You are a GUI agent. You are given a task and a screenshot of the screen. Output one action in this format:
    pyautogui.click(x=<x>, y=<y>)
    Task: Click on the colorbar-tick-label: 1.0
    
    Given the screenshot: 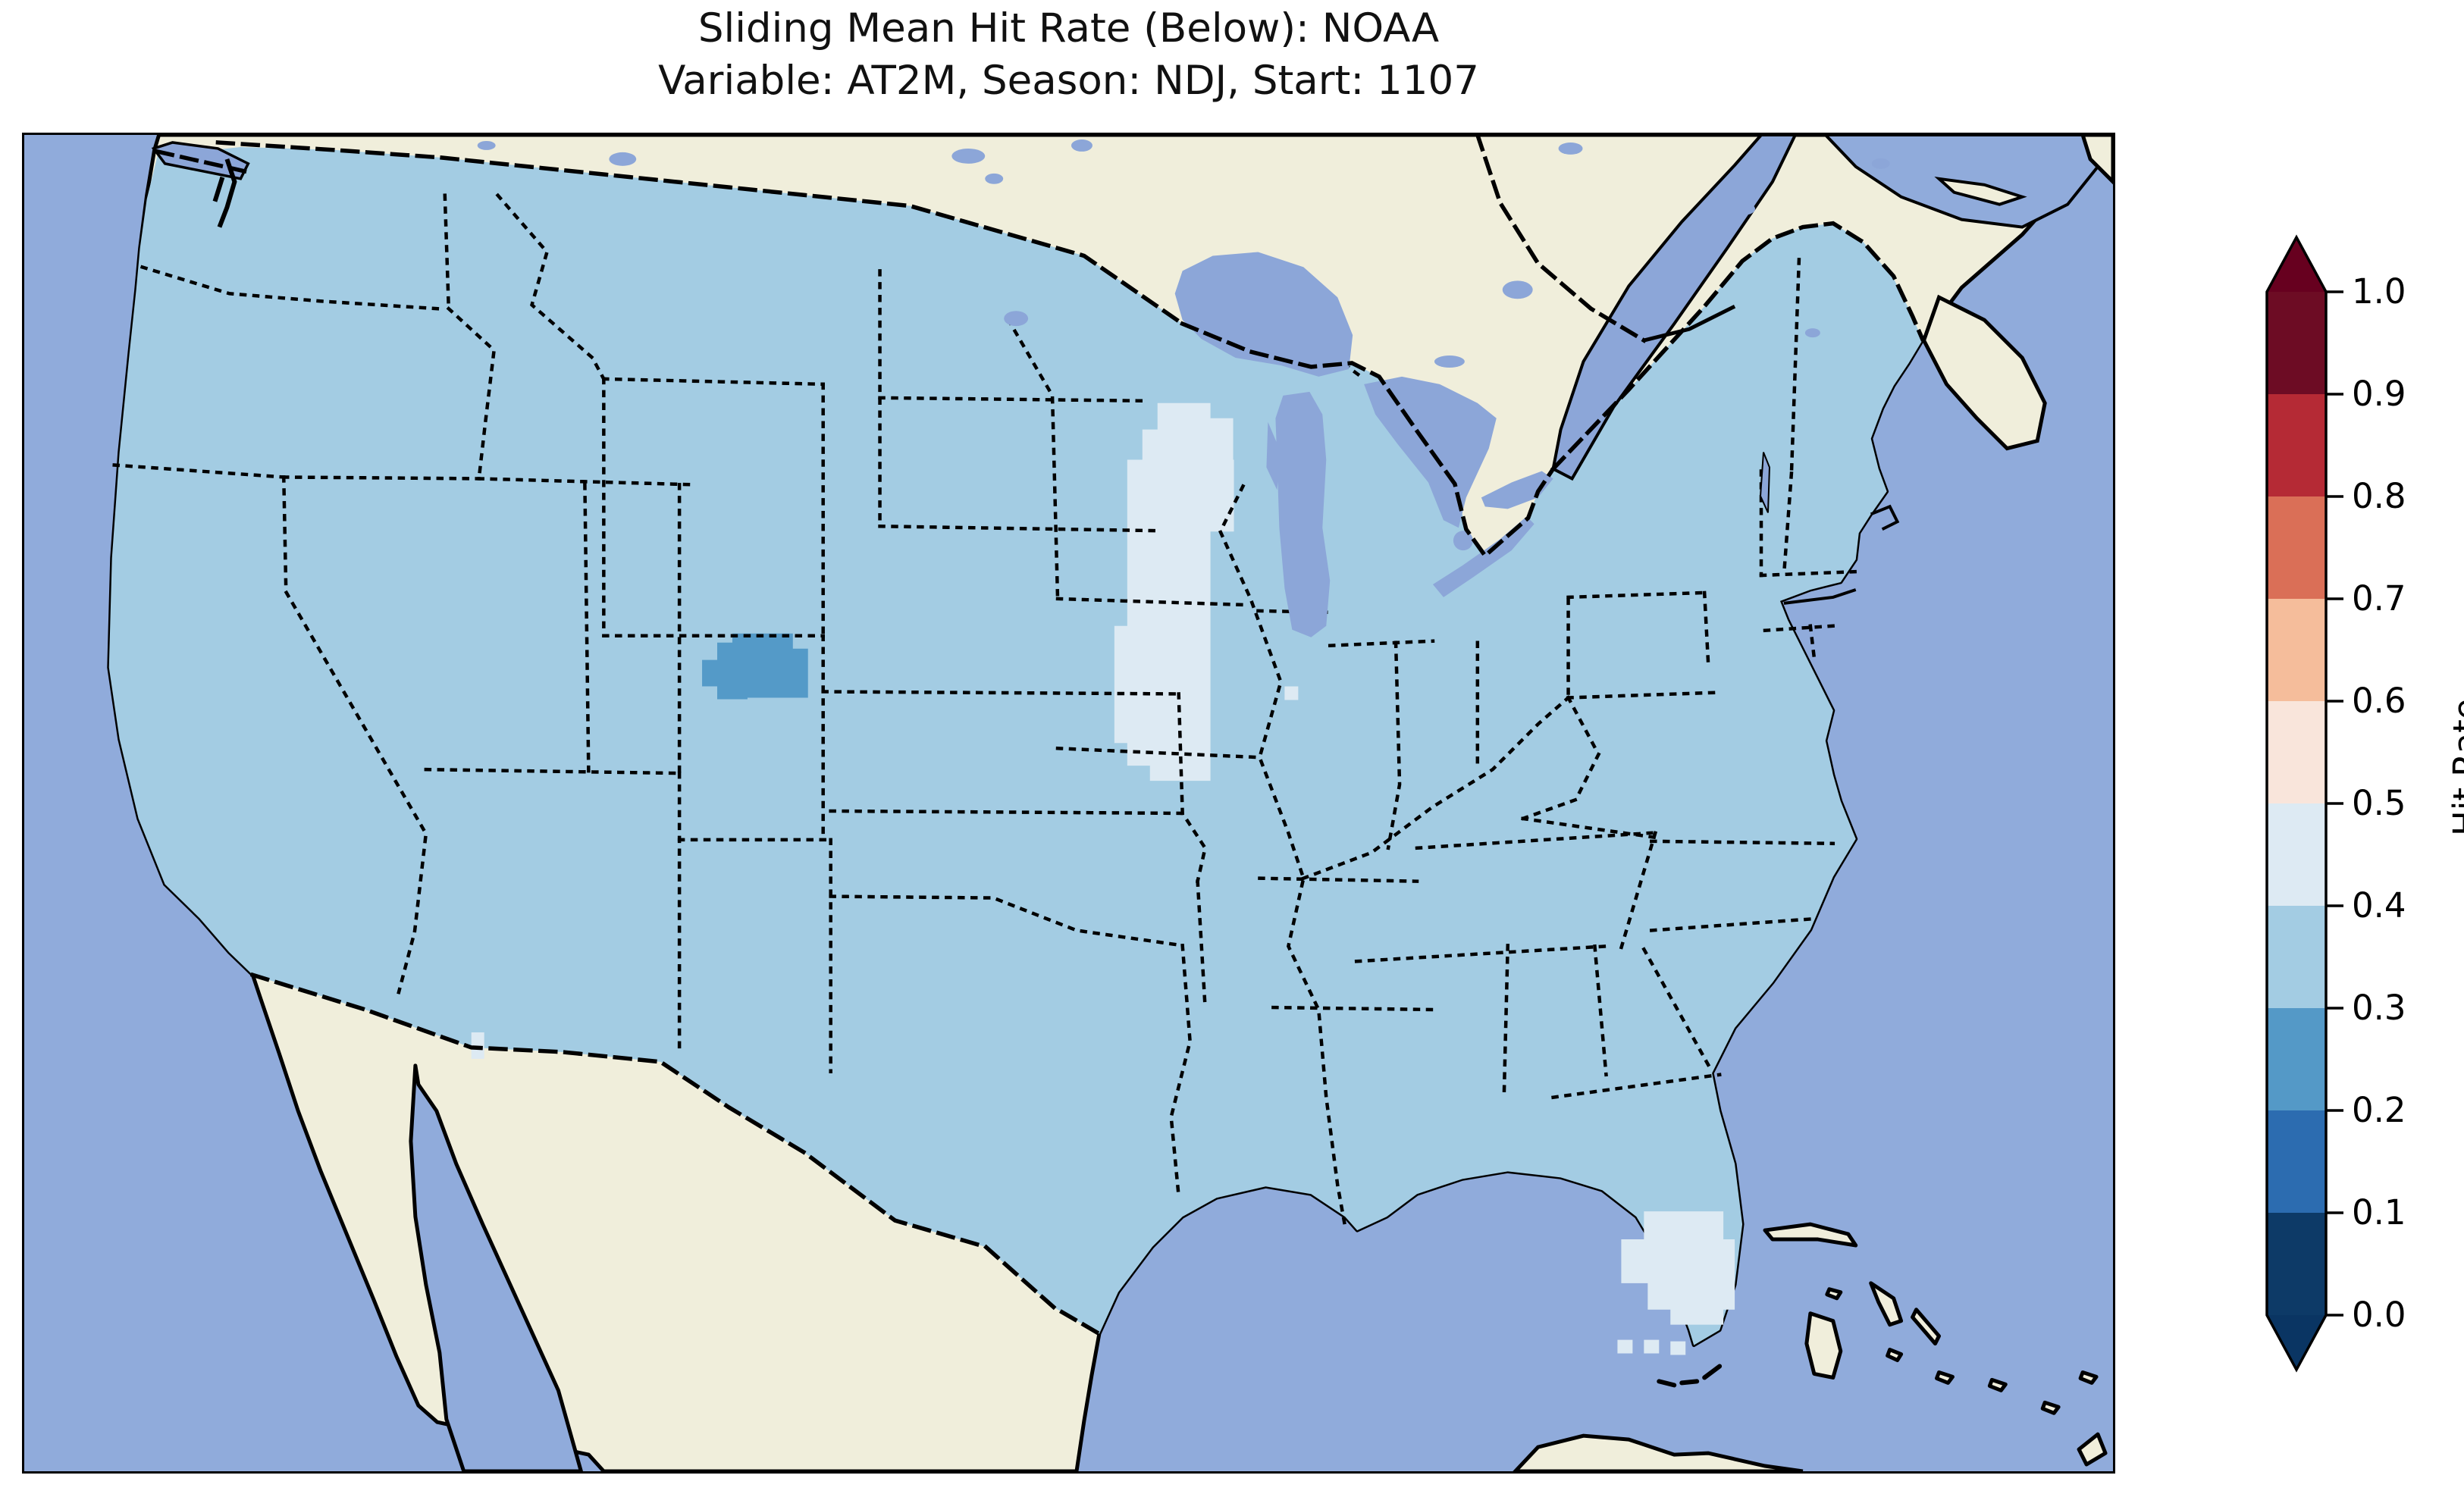 What is the action you would take?
    pyautogui.click(x=2379, y=291)
    